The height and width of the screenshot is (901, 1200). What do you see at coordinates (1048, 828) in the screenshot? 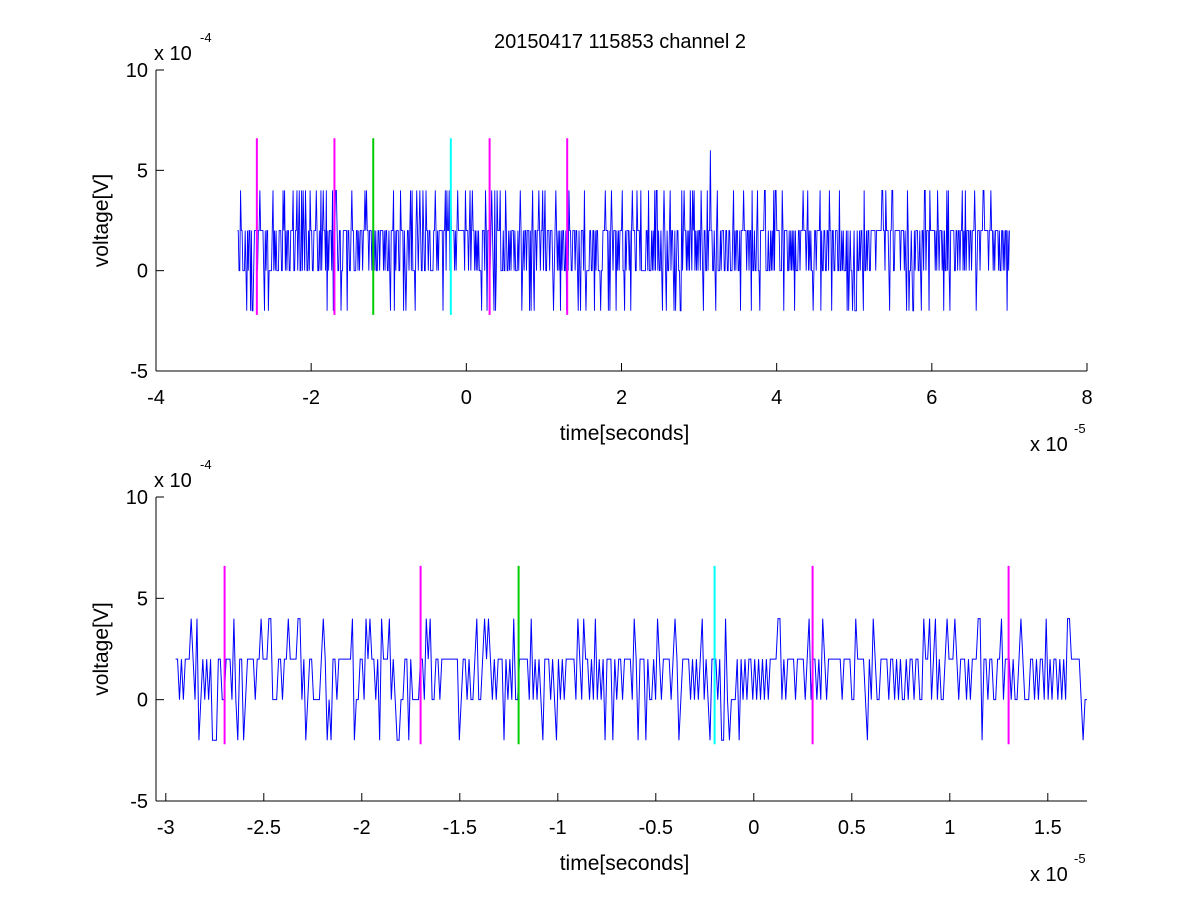
I see `x-tick-label: 1.5` at bounding box center [1048, 828].